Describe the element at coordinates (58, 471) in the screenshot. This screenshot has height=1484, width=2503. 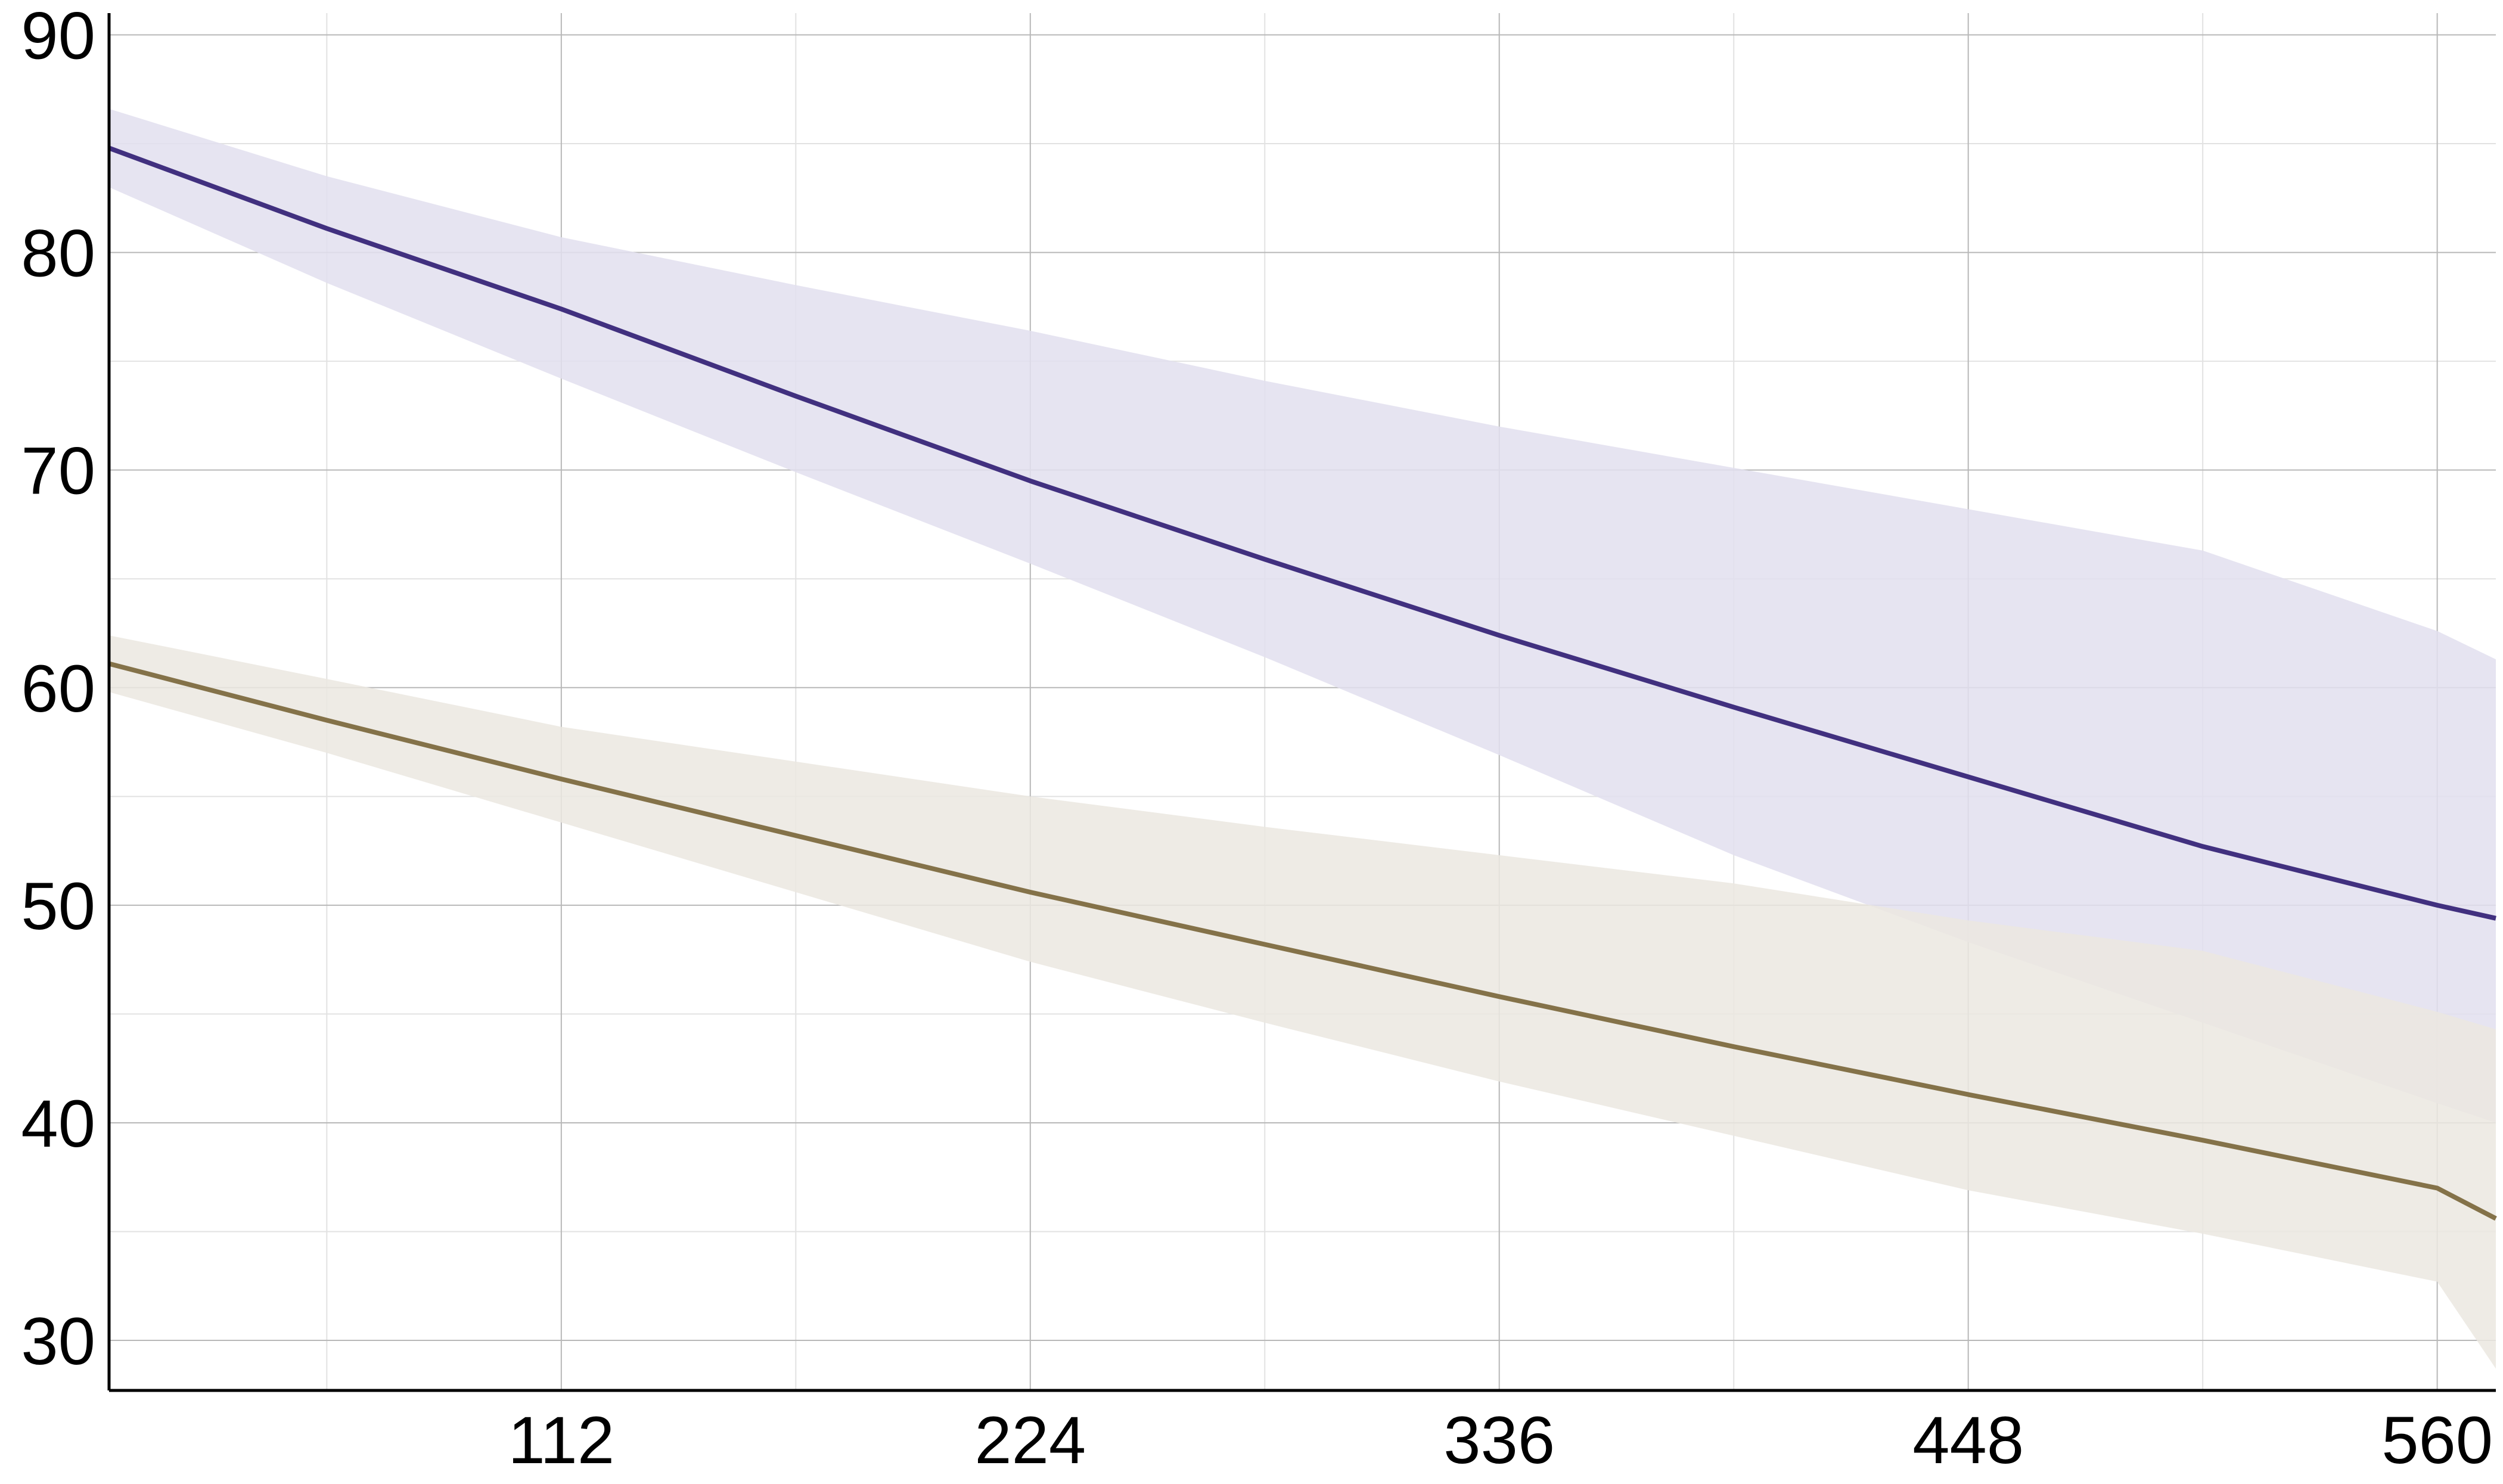
I see `y-tick-label: 70` at that location.